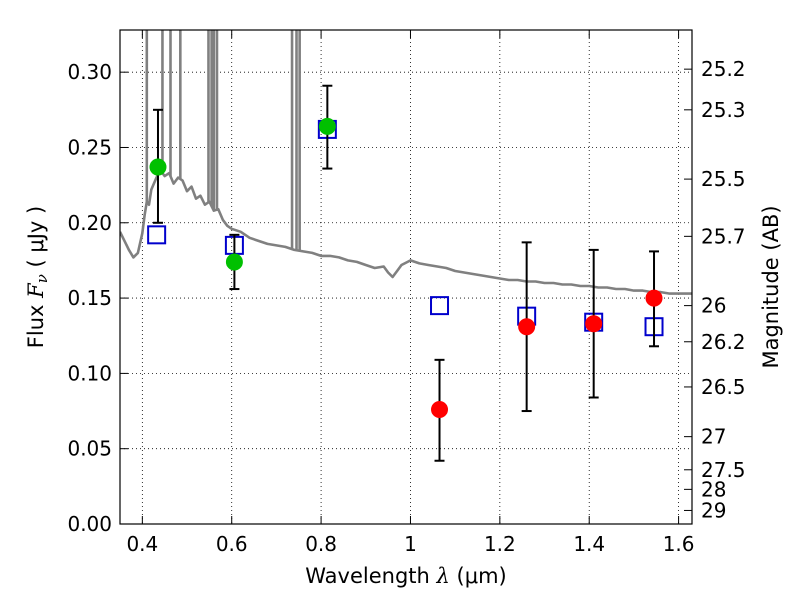  Describe the element at coordinates (723, 179) in the screenshot. I see `y2-tick-label: 25.5` at that location.